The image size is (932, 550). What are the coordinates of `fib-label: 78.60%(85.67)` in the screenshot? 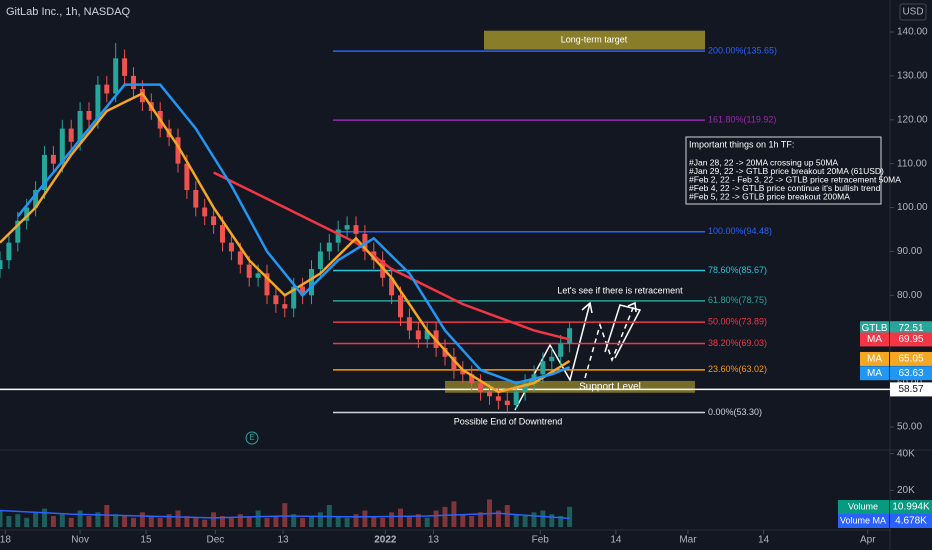 It's located at (737, 270).